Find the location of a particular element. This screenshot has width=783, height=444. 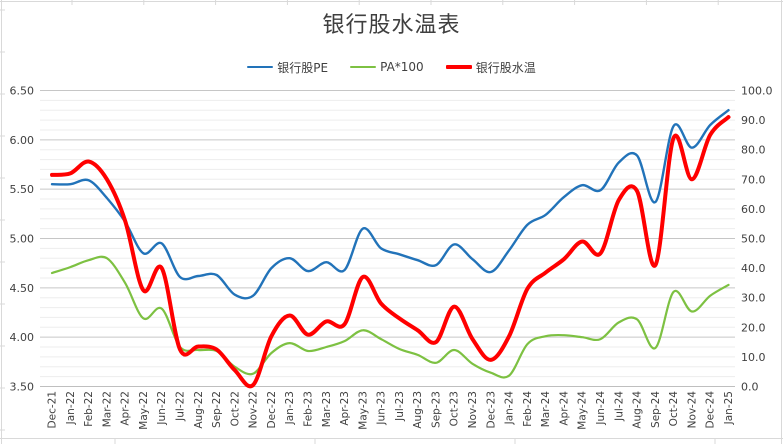

x-axis-label: Dec-22 is located at coordinates (272, 409).